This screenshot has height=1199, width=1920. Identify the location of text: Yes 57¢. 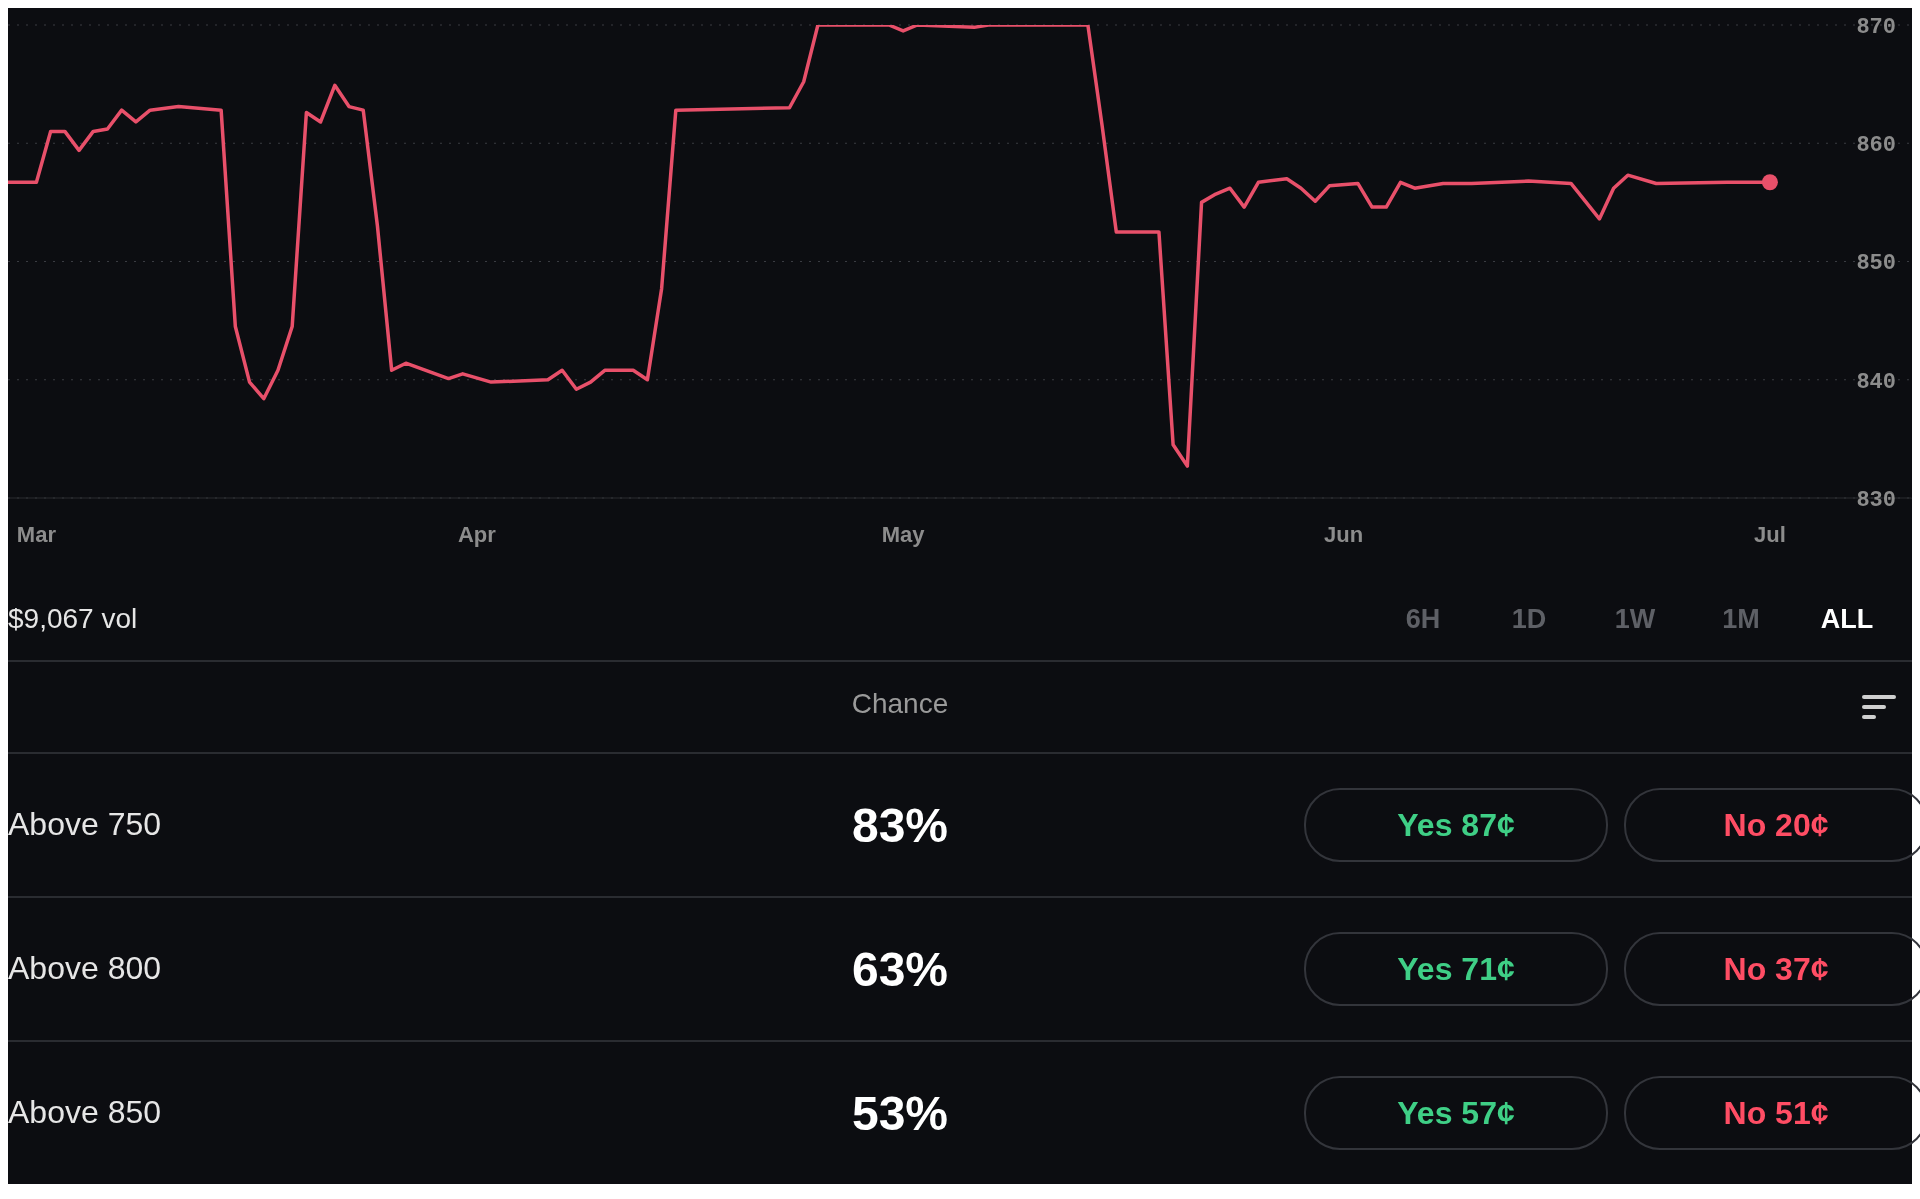
(1456, 1113).